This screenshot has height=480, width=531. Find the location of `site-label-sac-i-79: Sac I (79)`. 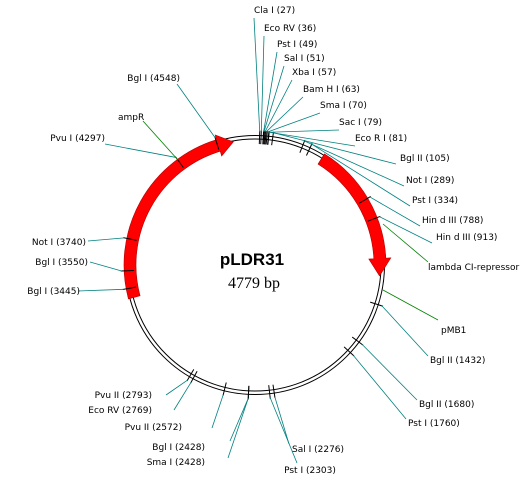

site-label-sac-i-79: Sac I (79) is located at coordinates (360, 123).